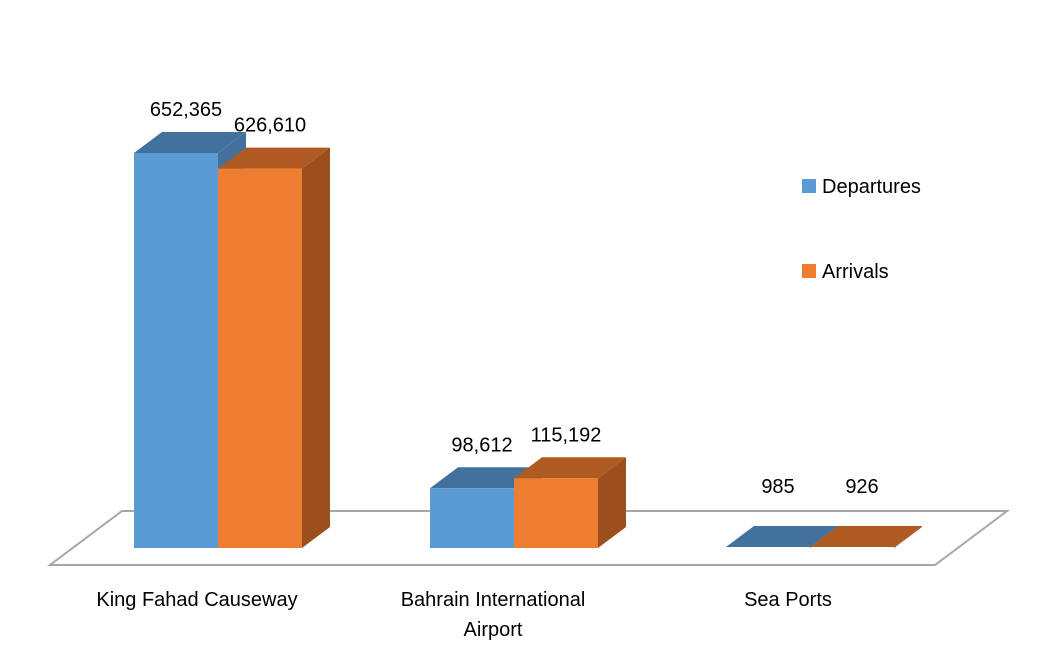 The image size is (1062, 657). Describe the element at coordinates (196, 600) in the screenshot. I see `category-label-king-fahad-causeway: King Fahad Causeway` at that location.